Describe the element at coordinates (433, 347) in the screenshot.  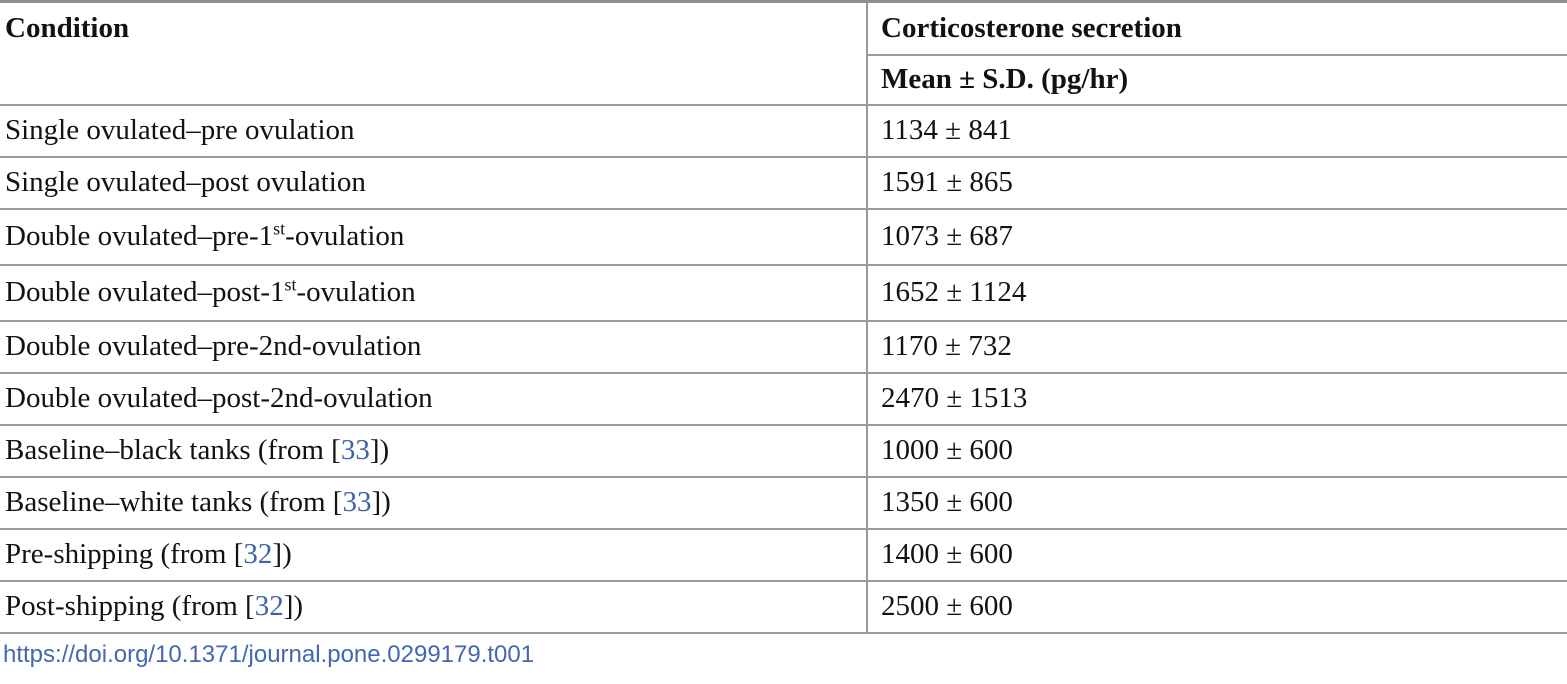
I see `condition-cell: Double ovulated–pre-2nd-ovulation` at that location.